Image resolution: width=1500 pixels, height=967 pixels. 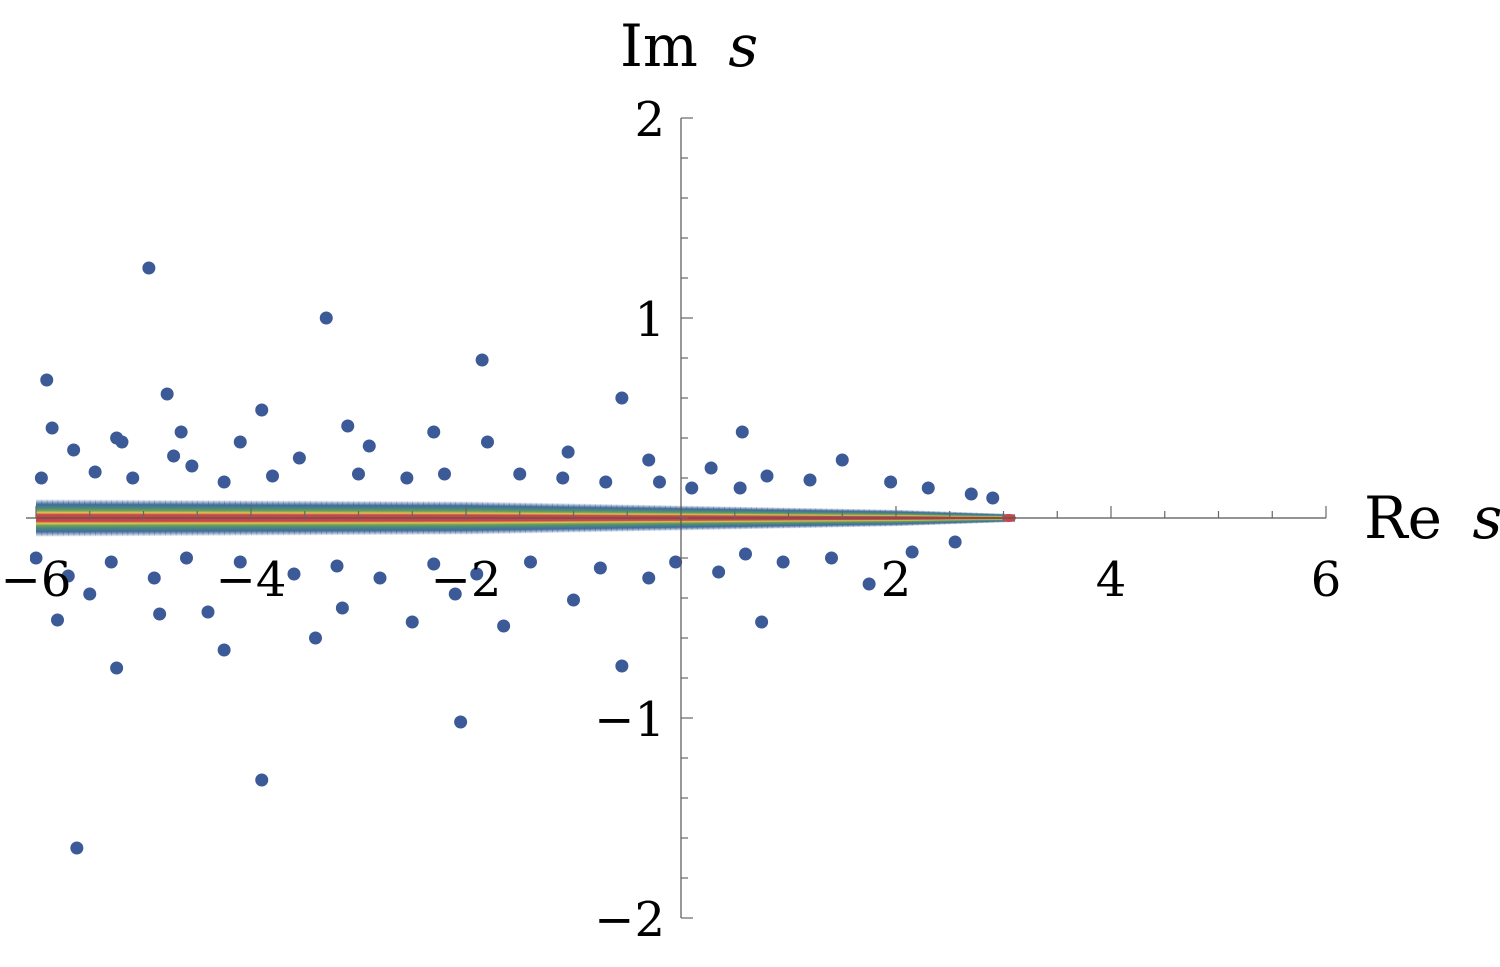 I want to click on y-axis-title: Im s, so click(x=689, y=46).